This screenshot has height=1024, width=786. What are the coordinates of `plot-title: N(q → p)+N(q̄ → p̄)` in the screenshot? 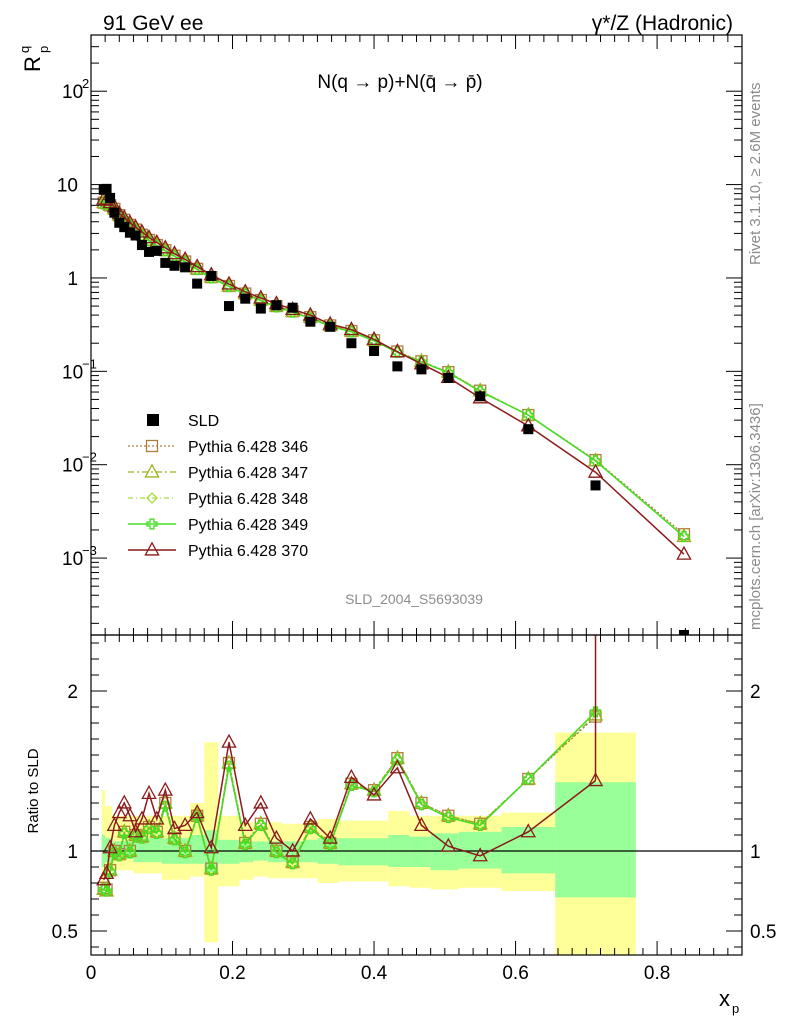 It's located at (399, 82).